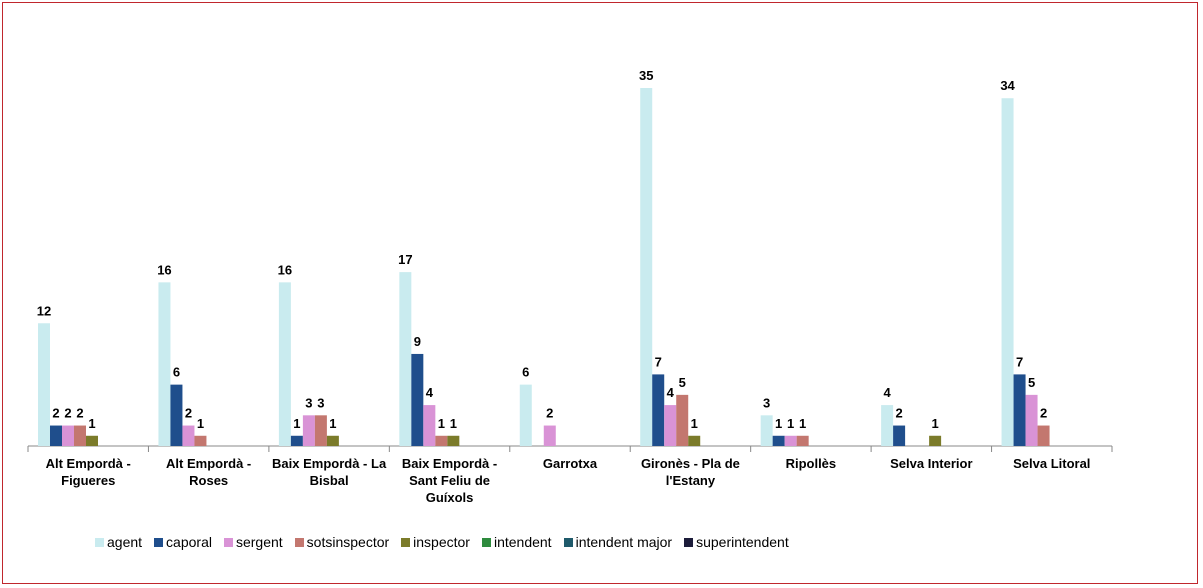 This screenshot has width=1203, height=588. Describe the element at coordinates (259, 542) in the screenshot. I see `legend-label: sergent` at that location.